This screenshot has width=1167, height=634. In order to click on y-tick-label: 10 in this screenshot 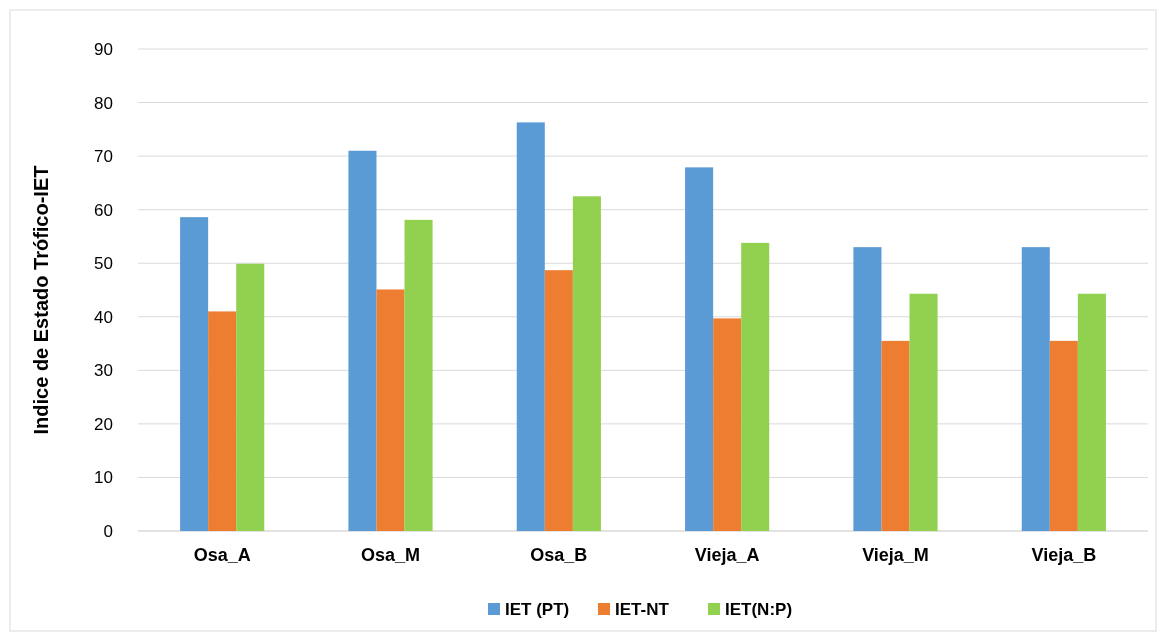, I will do `click(103, 478)`.